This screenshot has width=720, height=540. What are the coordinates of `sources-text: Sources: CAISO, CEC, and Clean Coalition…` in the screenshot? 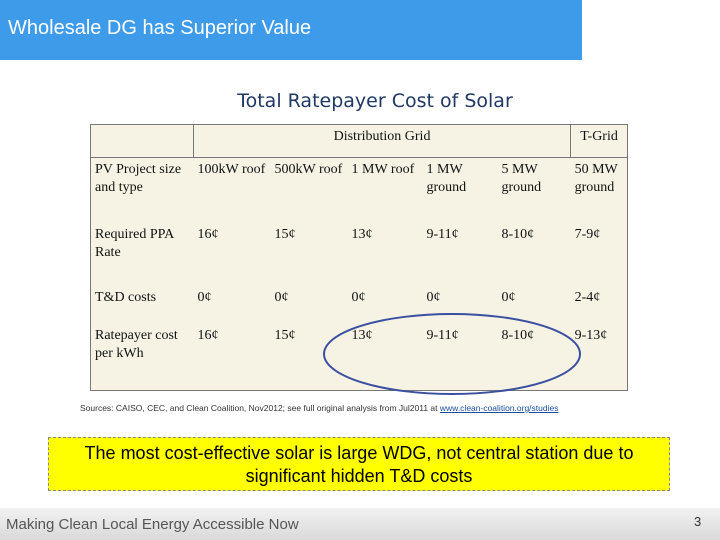 It's located at (259, 408).